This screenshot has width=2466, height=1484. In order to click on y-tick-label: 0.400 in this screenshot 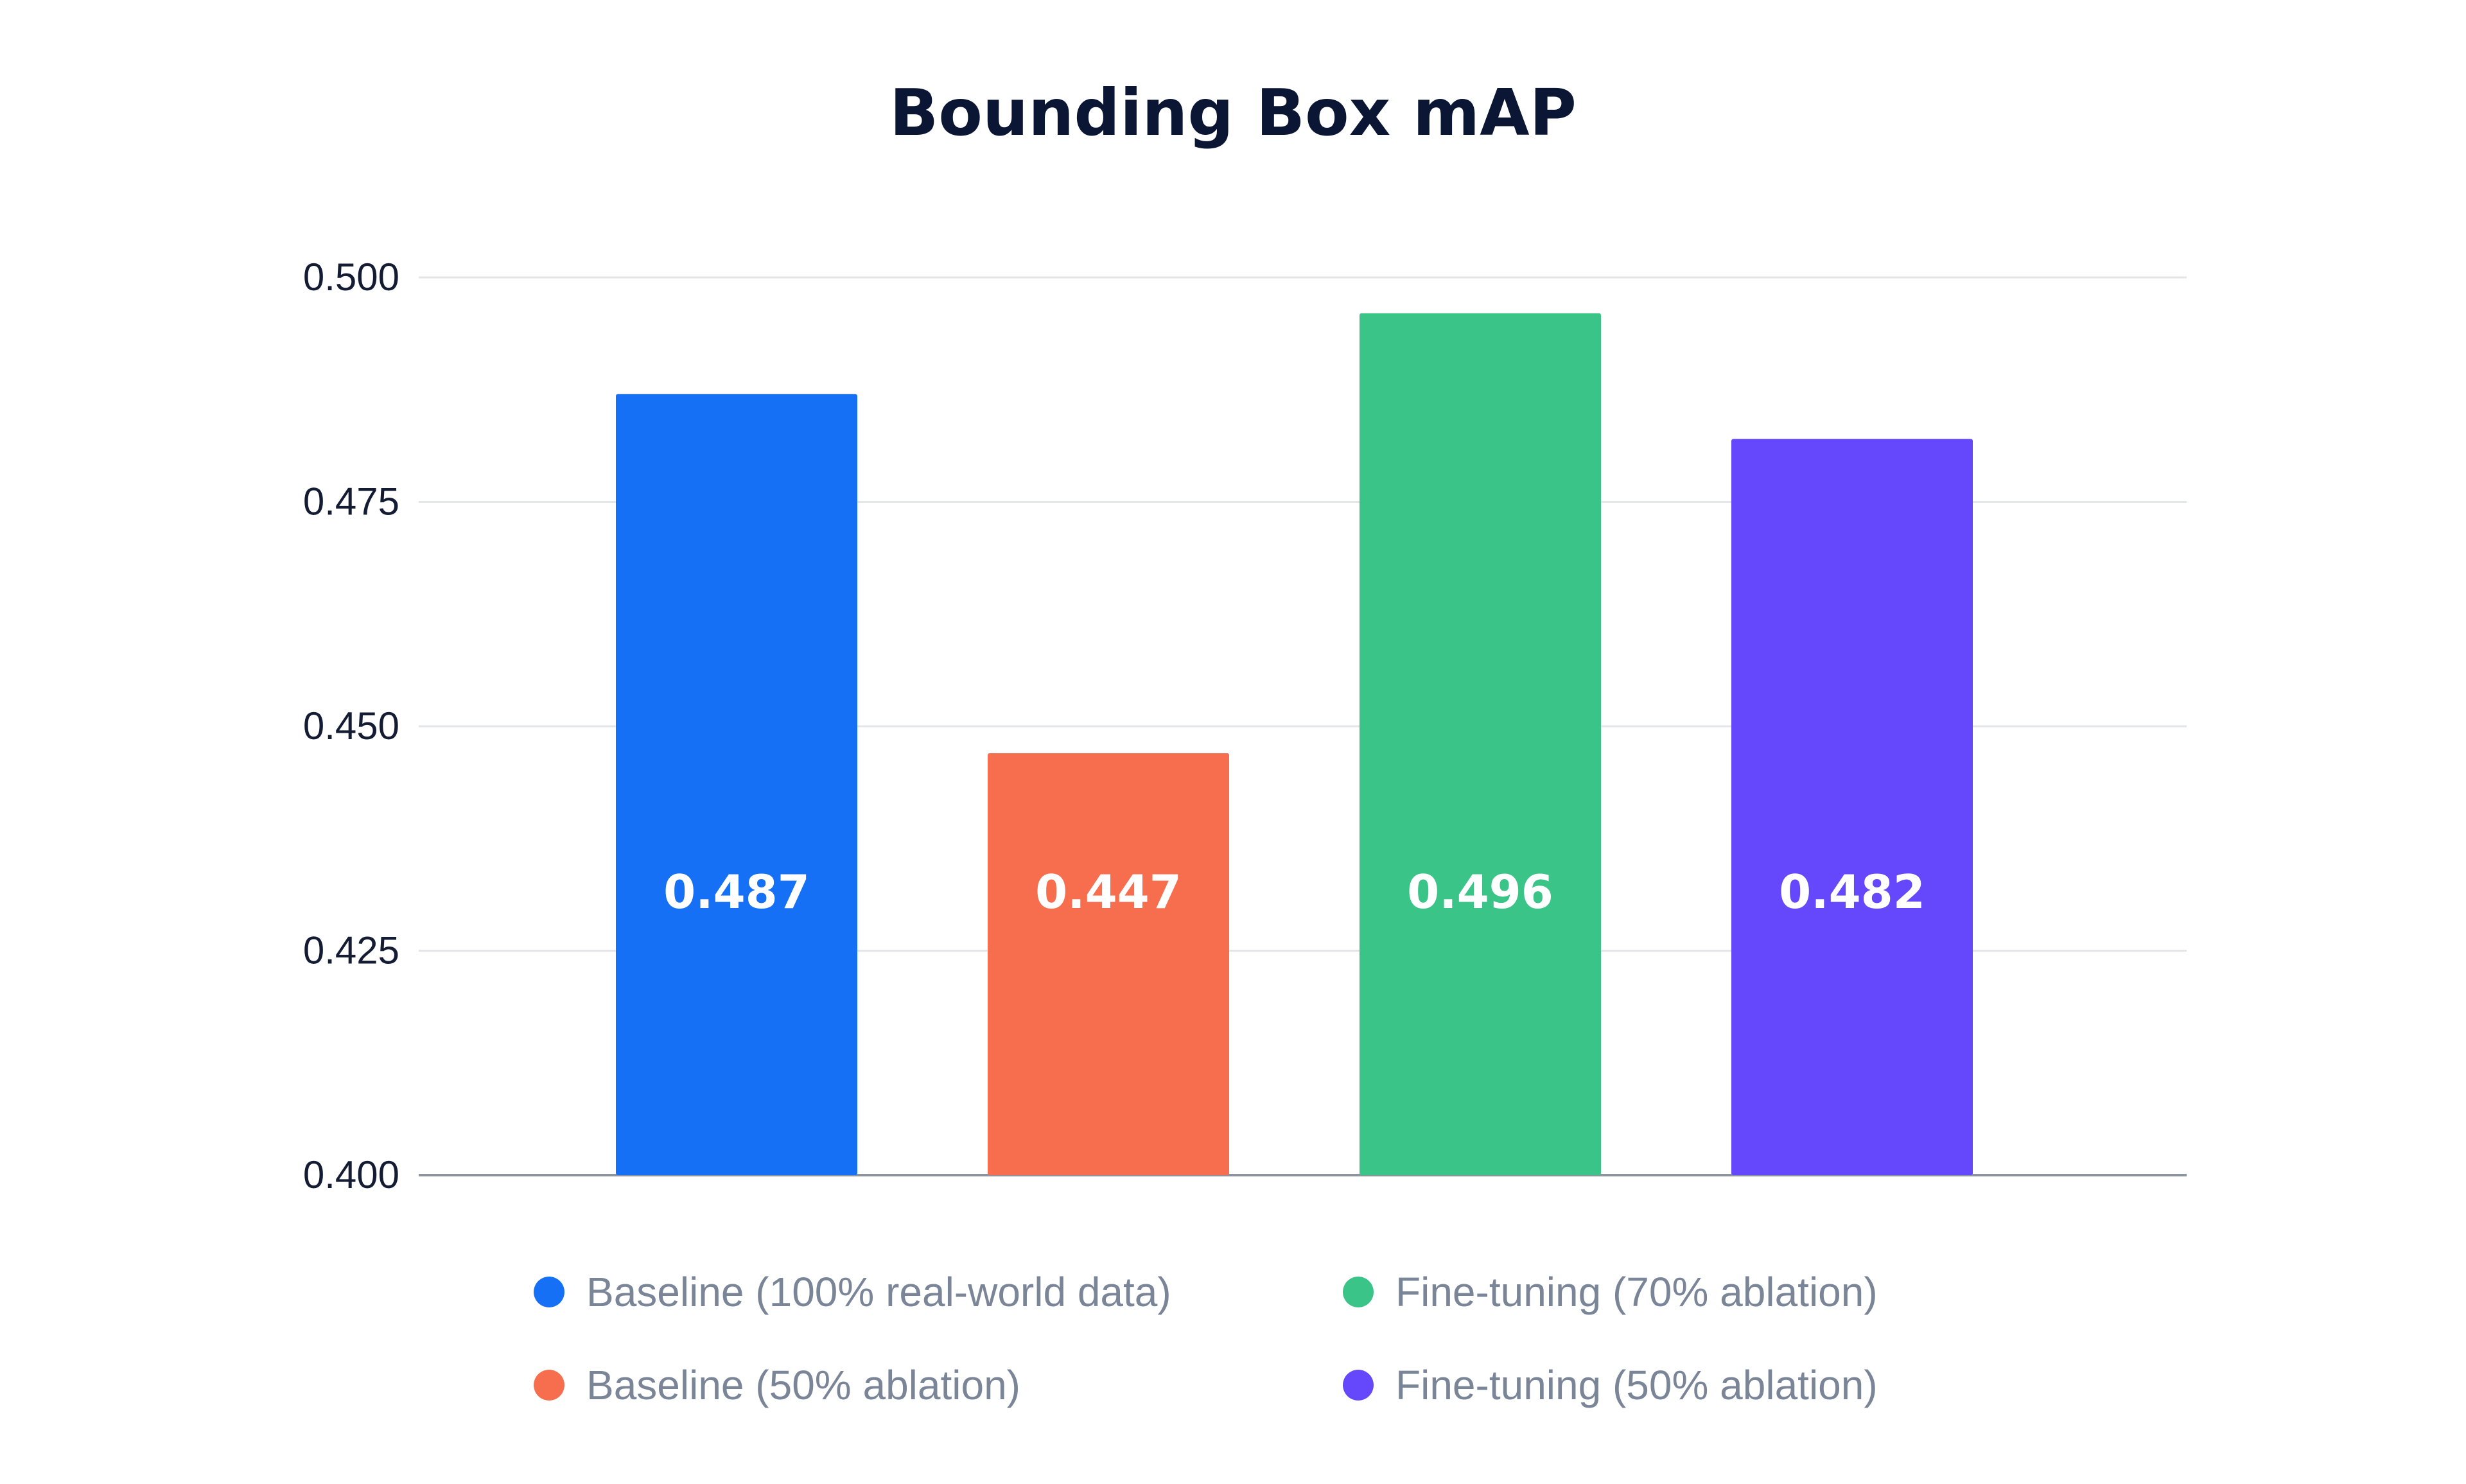, I will do `click(351, 1174)`.